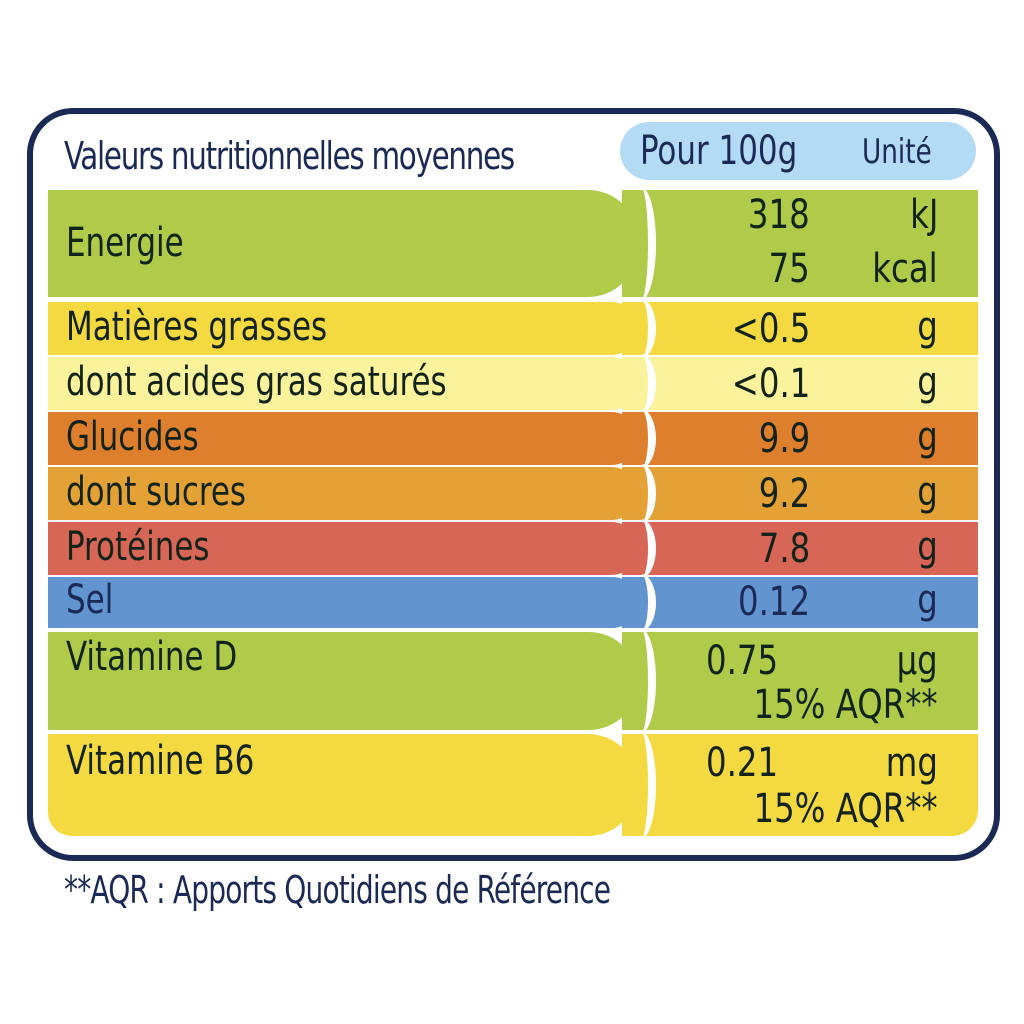 The image size is (1024, 1024). I want to click on row-sel: Sel 0.12 g, so click(513, 602).